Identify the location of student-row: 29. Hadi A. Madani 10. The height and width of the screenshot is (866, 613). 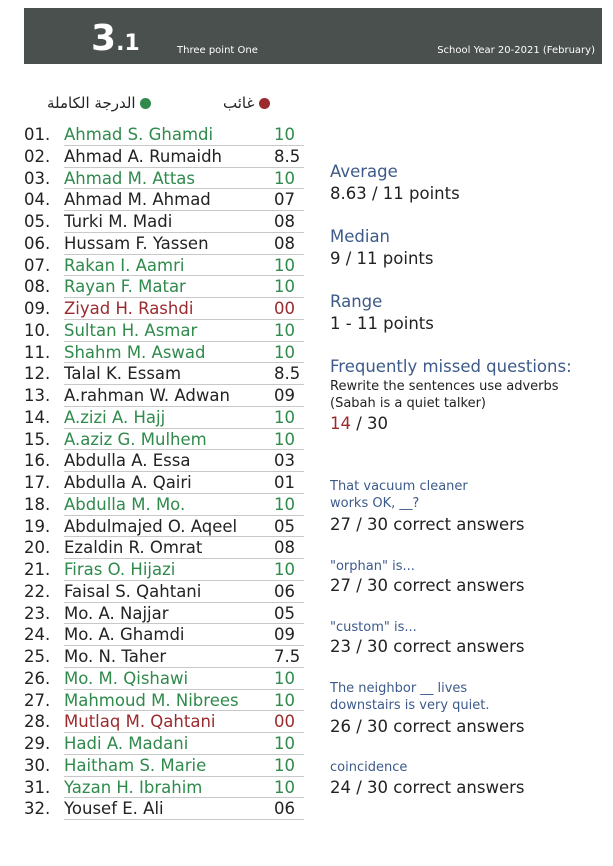
(164, 744).